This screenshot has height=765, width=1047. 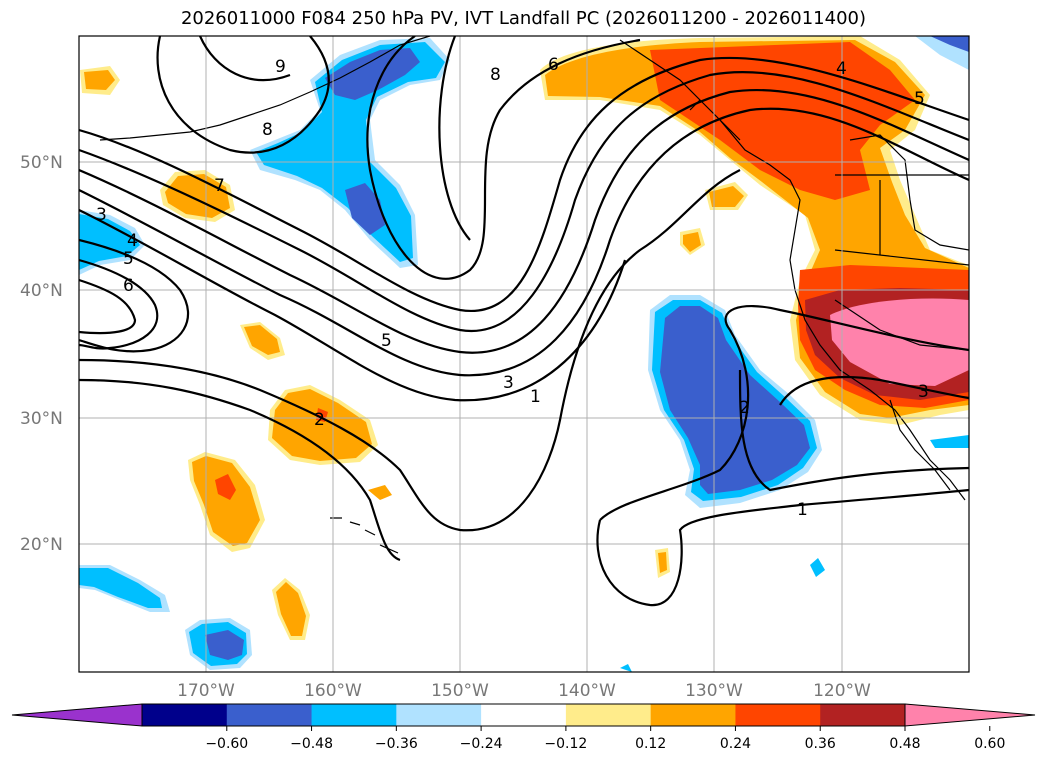 What do you see at coordinates (460, 691) in the screenshot?
I see `lon-label: 150°W` at bounding box center [460, 691].